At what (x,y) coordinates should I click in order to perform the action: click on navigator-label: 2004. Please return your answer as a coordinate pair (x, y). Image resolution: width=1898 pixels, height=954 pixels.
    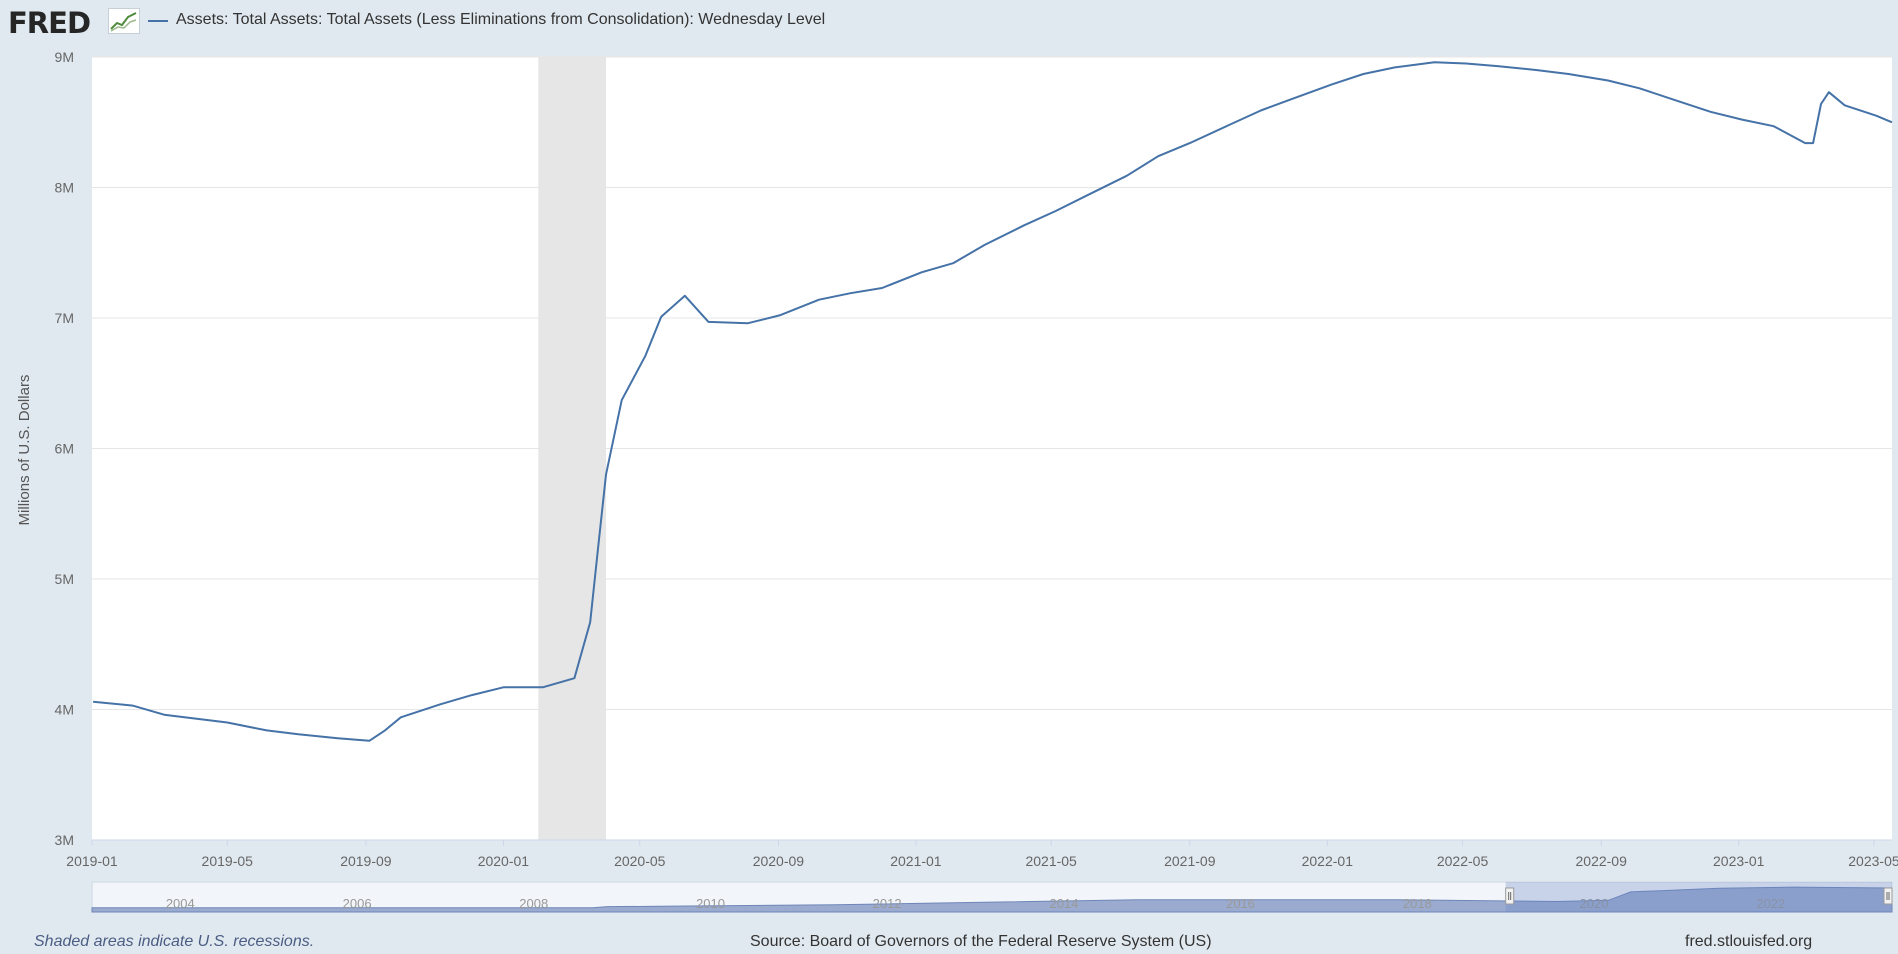
    Looking at the image, I should click on (180, 903).